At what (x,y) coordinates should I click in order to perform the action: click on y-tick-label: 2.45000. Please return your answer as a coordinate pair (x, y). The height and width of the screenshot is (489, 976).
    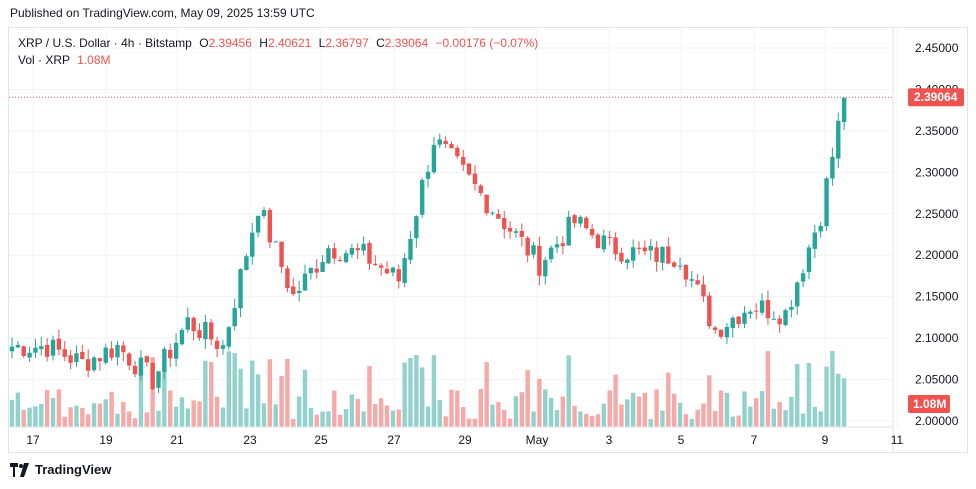
    Looking at the image, I should click on (937, 48).